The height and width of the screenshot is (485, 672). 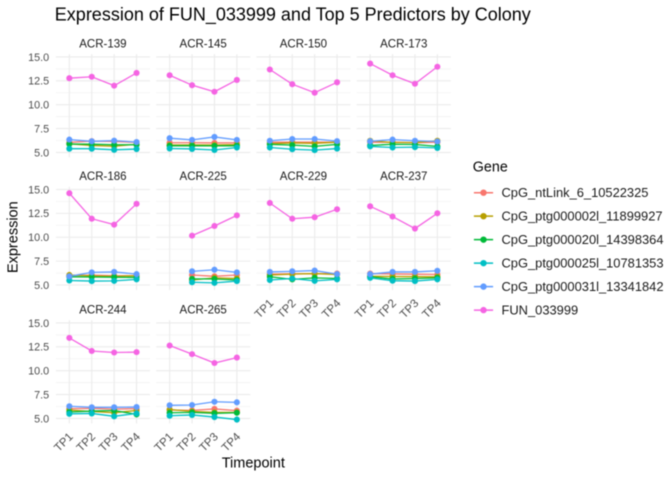 I want to click on svg-text: ACR-265, so click(x=203, y=310).